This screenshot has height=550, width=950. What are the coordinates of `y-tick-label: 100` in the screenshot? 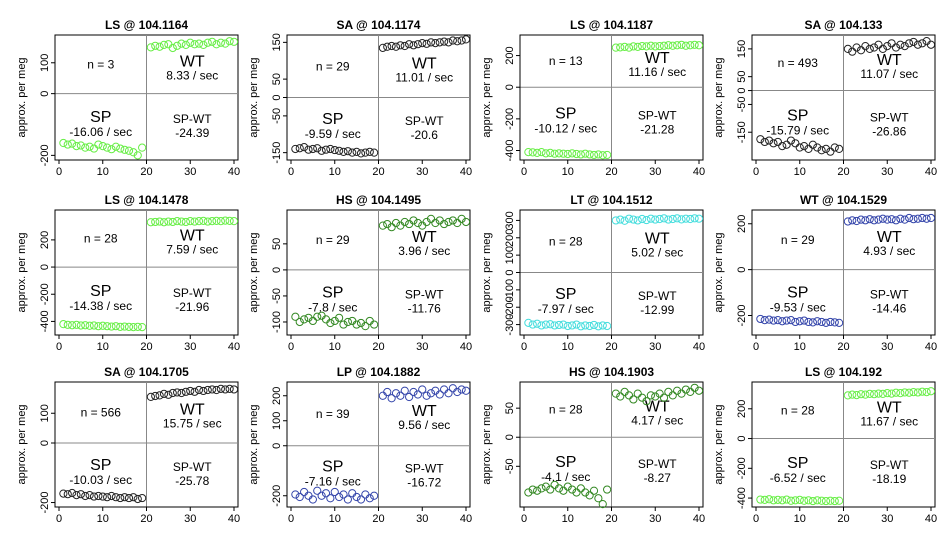 It's located at (45, 63).